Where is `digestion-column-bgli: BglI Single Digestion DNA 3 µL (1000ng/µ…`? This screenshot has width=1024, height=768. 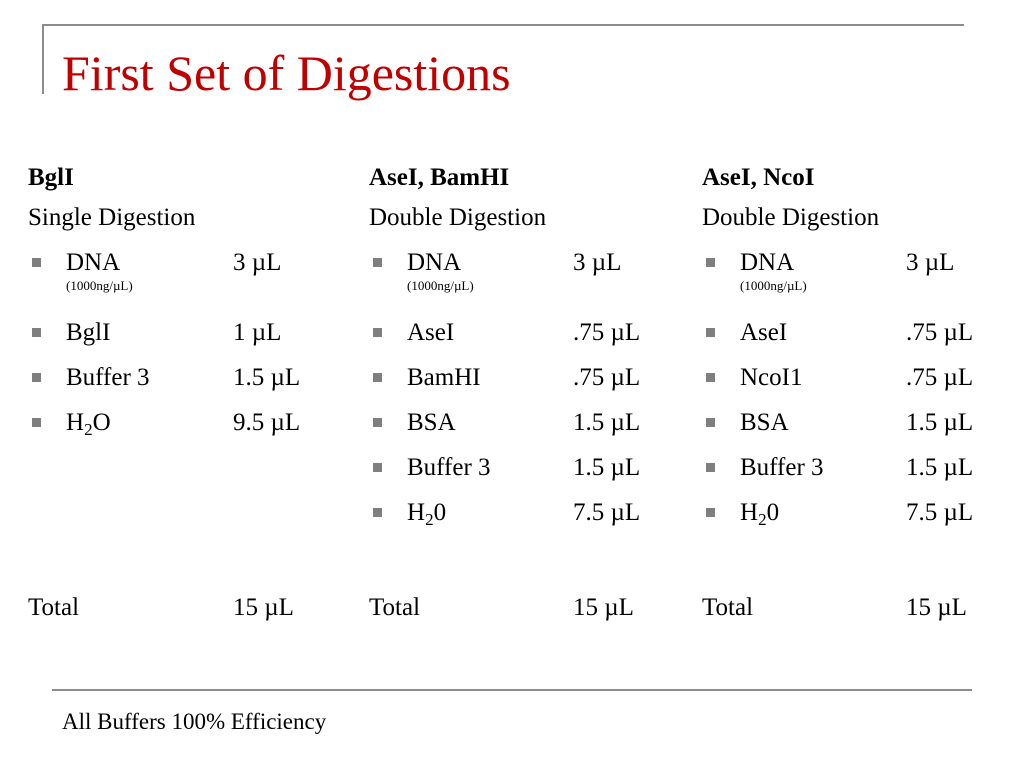
digestion-column-bgli: BglI Single Digestion DNA 3 µL (1000ng/µ… is located at coordinates (178, 305).